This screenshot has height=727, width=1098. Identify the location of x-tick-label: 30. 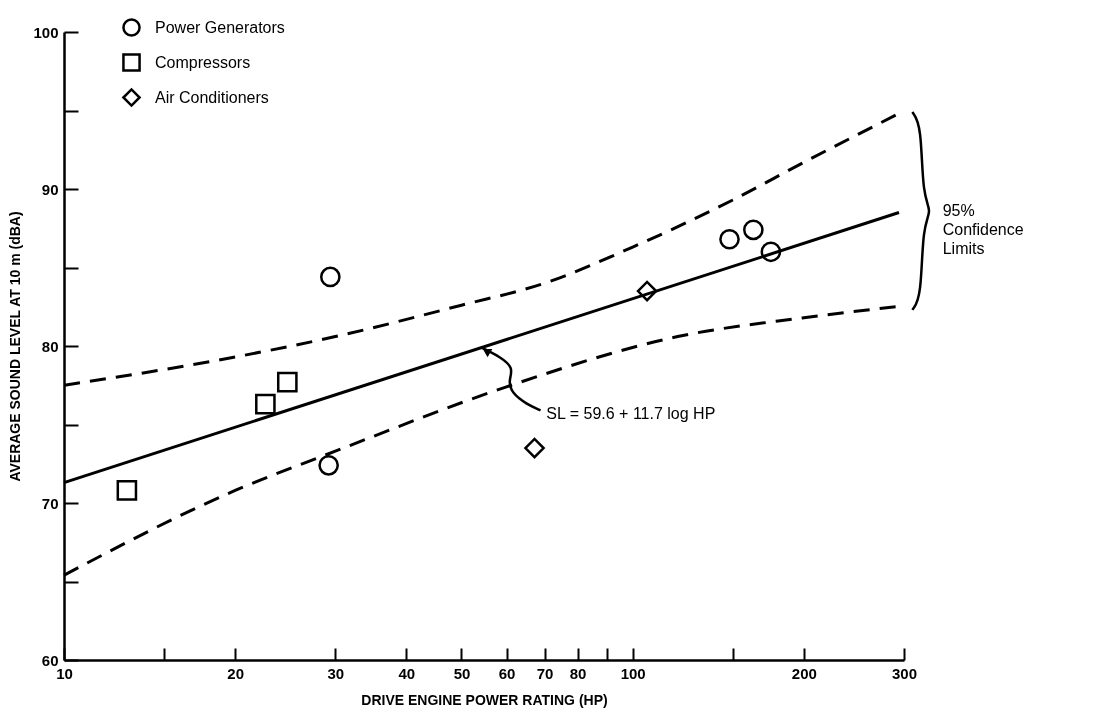
(336, 673).